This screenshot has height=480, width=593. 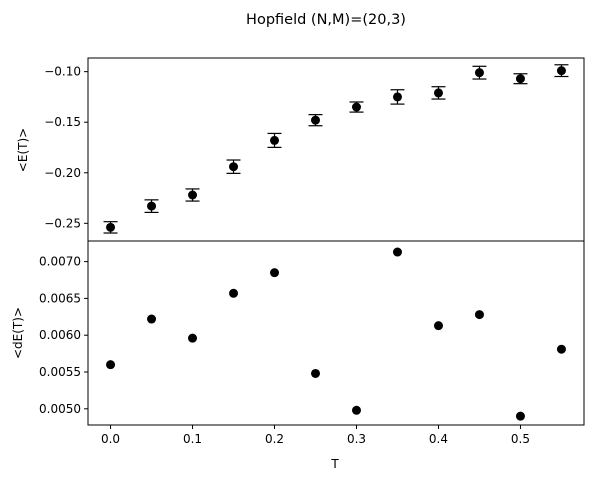 I want to click on bottom-y-tick-label: 0.0050, so click(x=60, y=409).